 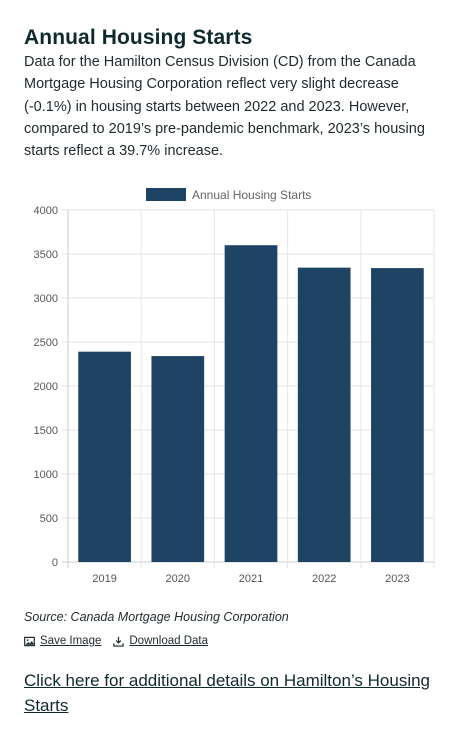 I want to click on y-tick-label: 3000, so click(x=46, y=299).